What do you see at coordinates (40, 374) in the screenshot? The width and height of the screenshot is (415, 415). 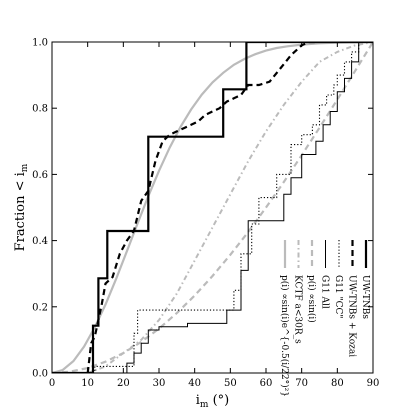 I see `y-tick-label: 0.0` at bounding box center [40, 374].